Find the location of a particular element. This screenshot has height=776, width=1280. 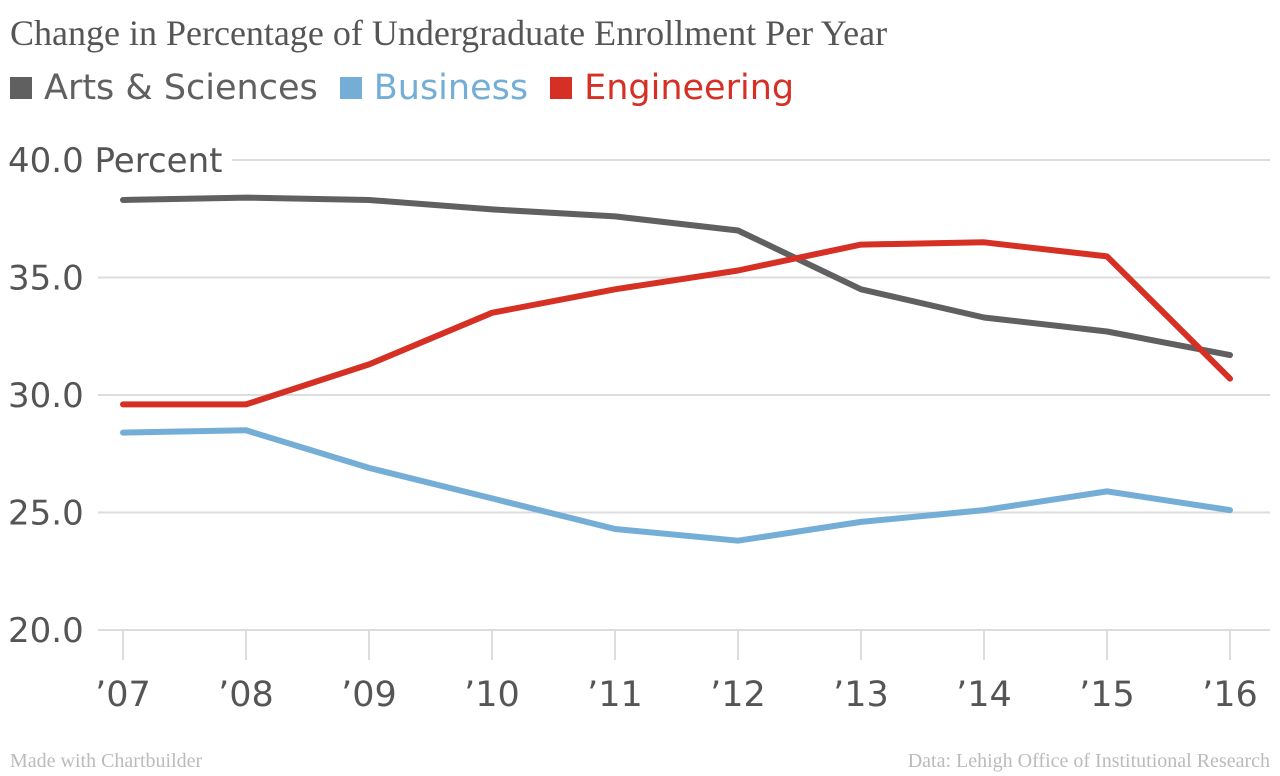

x-tick-label: ’14 is located at coordinates (984, 695).